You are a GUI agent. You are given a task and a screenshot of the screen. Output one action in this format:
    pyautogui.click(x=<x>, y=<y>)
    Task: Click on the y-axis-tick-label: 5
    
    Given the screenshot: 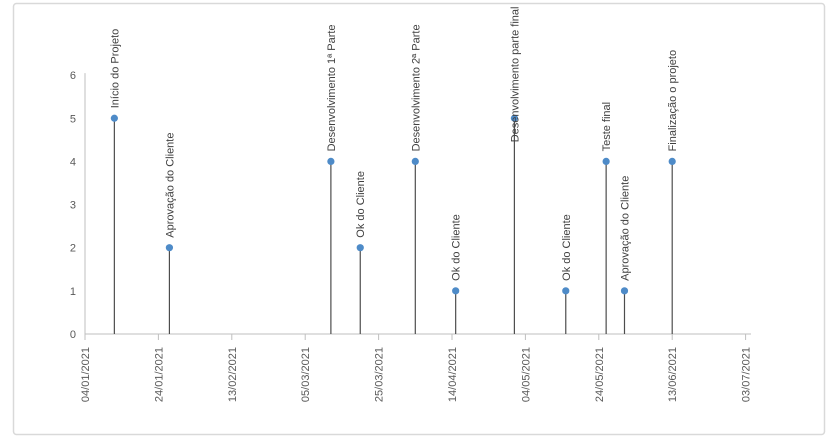 What is the action you would take?
    pyautogui.click(x=73, y=119)
    